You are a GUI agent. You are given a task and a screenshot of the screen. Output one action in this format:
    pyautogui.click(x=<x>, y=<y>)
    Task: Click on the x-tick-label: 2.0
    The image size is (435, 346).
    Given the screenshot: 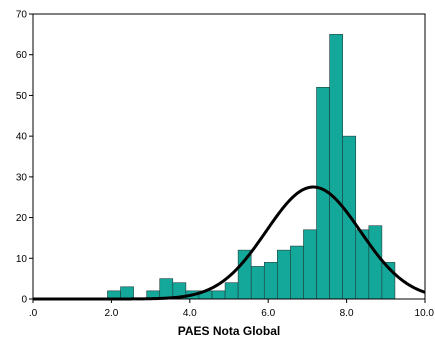 What is the action you would take?
    pyautogui.click(x=111, y=313)
    